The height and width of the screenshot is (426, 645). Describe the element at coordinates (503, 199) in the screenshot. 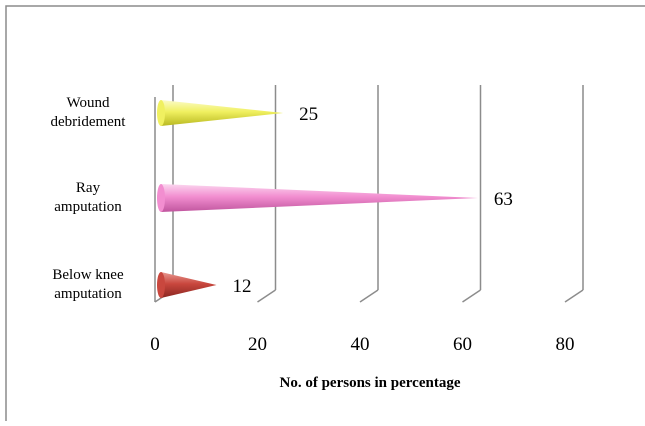

I see `value-label: 63` at that location.